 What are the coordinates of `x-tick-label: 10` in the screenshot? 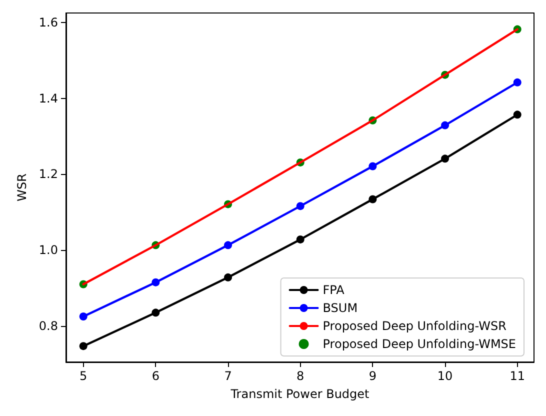 It's located at (445, 376).